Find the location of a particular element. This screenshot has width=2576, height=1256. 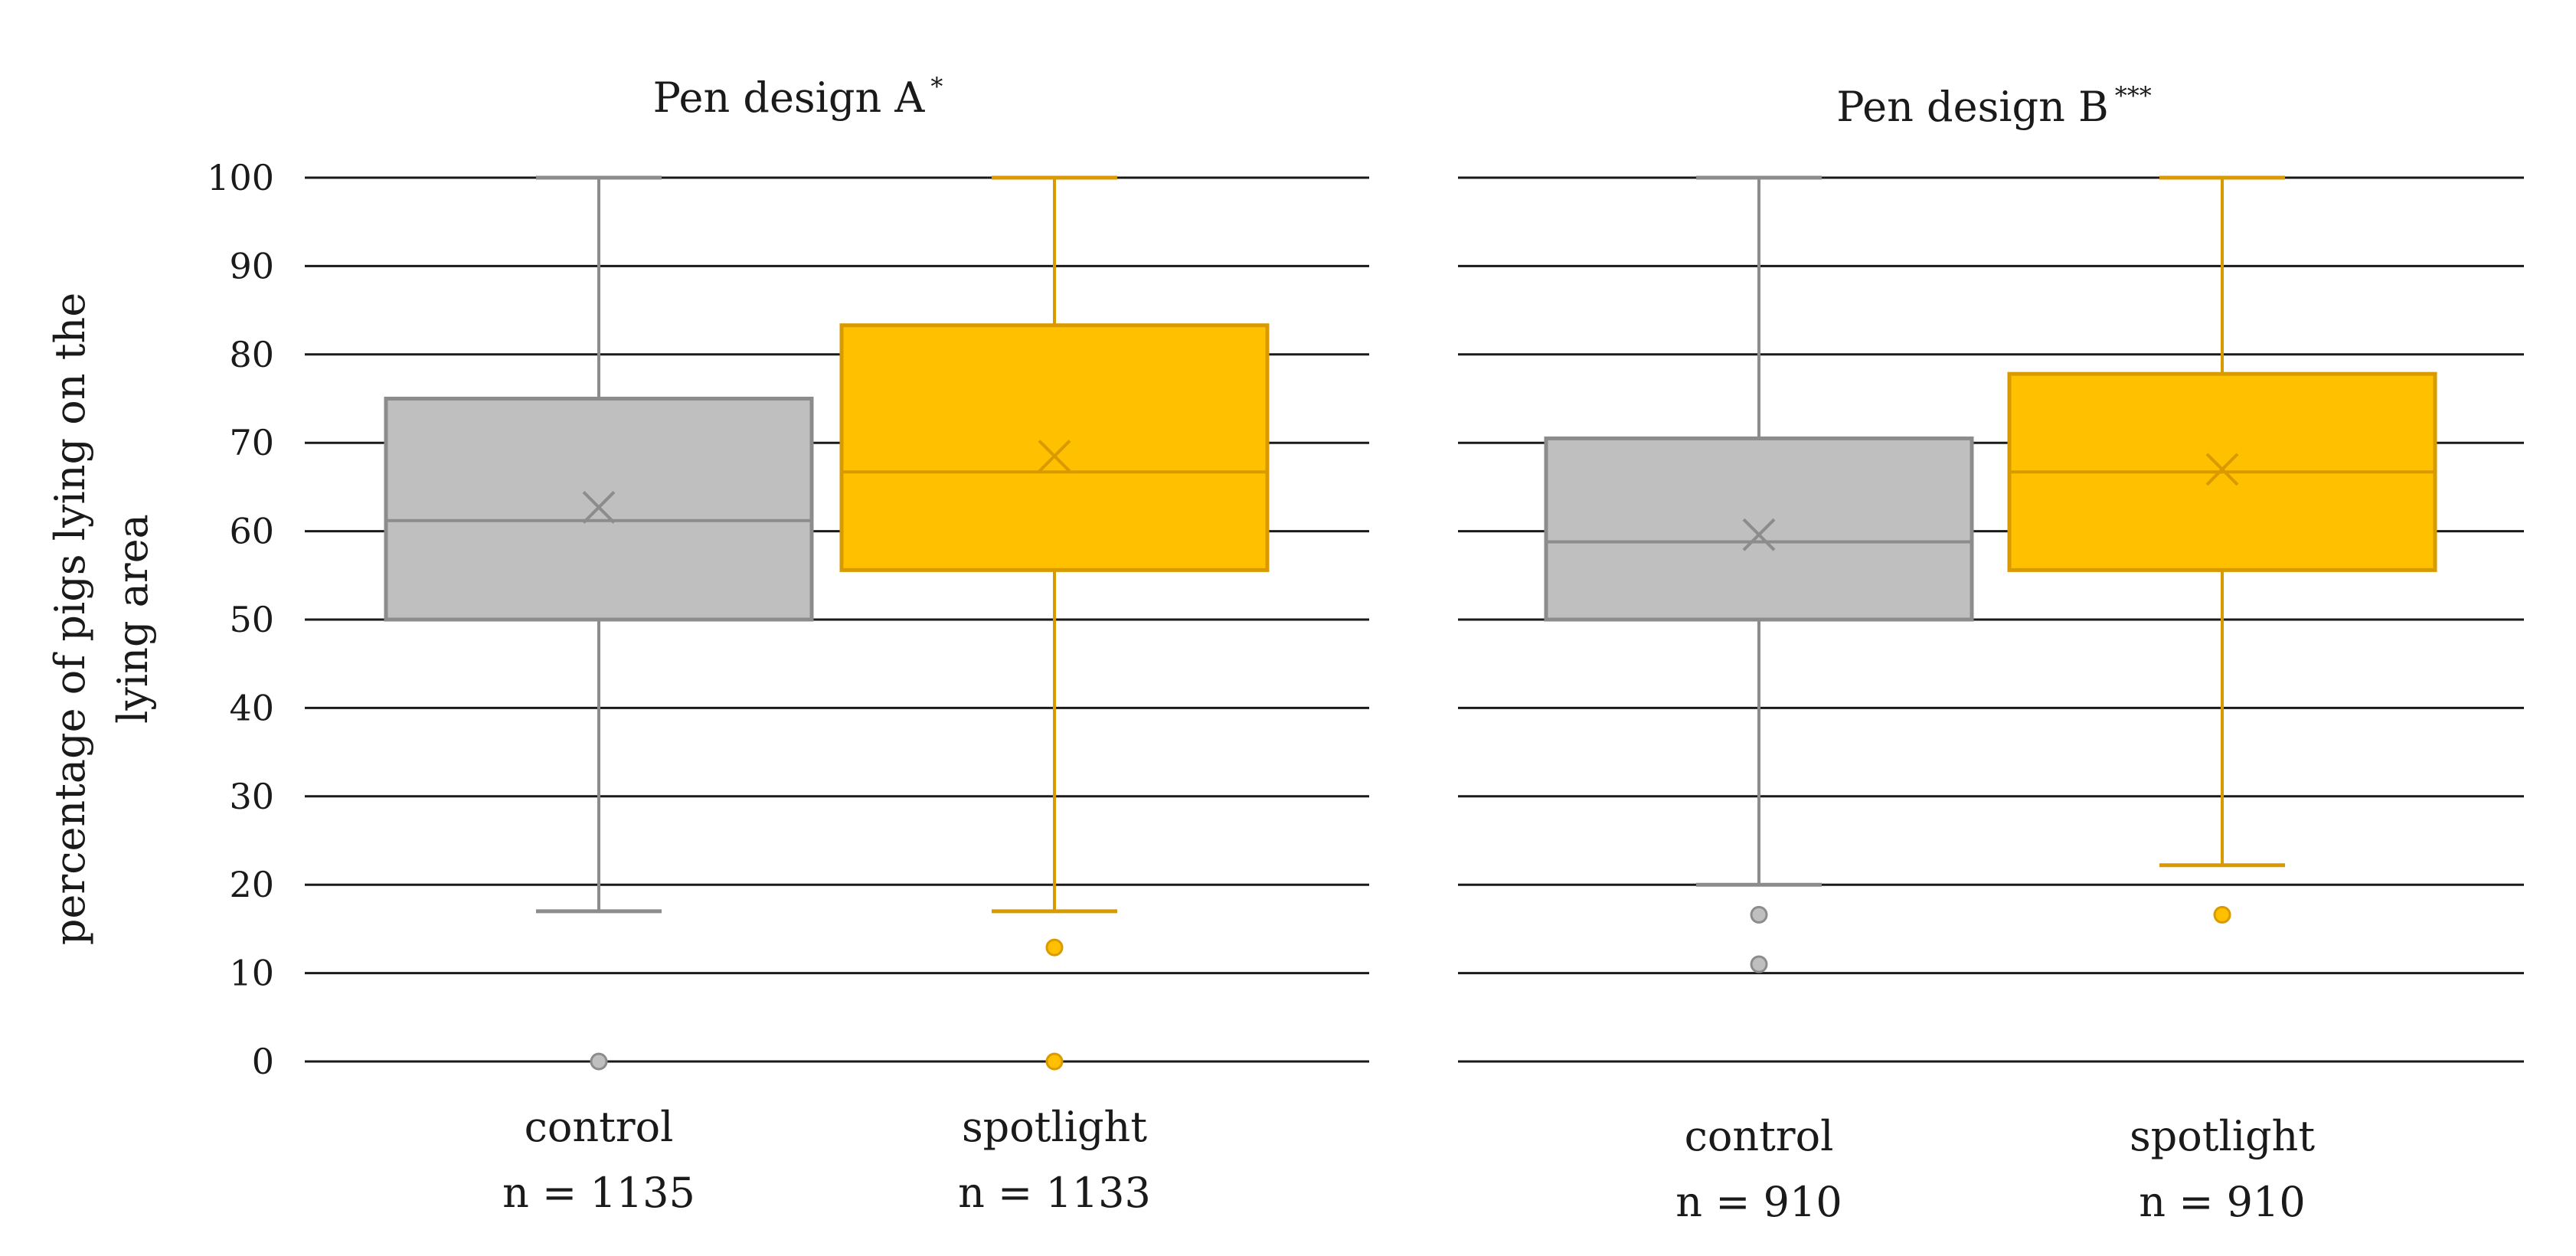

box-spotlight: spotlight n = 1133 is located at coordinates (1054, 696).